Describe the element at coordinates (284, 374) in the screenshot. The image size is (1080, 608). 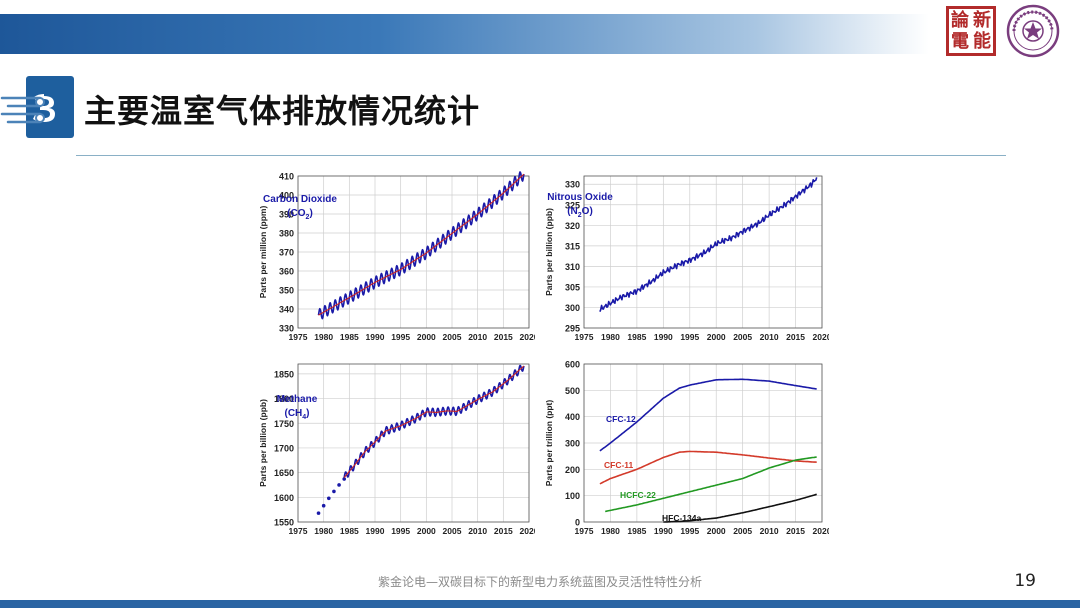
I see `y-tick-label: 1850` at that location.